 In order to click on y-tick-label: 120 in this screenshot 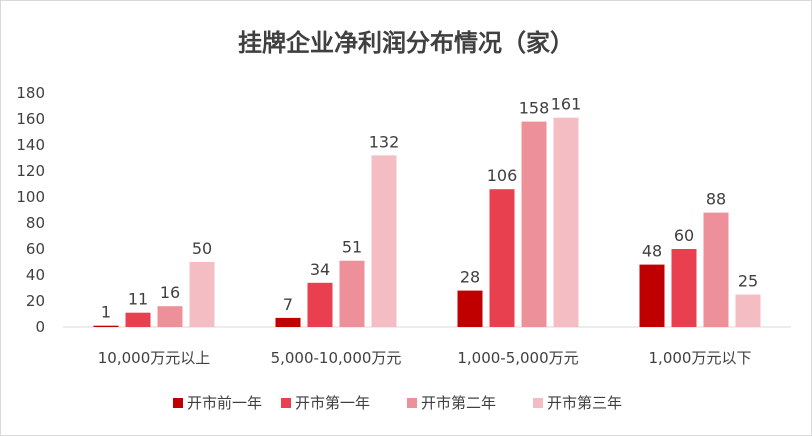, I will do `click(30, 171)`.